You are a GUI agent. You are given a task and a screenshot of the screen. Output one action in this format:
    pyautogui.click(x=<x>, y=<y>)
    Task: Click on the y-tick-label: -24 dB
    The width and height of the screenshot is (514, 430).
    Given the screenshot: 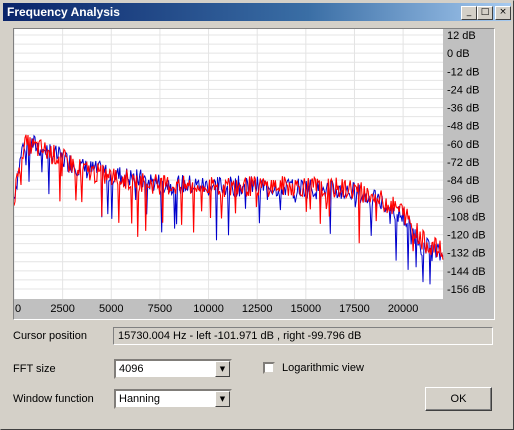 What is the action you would take?
    pyautogui.click(x=463, y=90)
    